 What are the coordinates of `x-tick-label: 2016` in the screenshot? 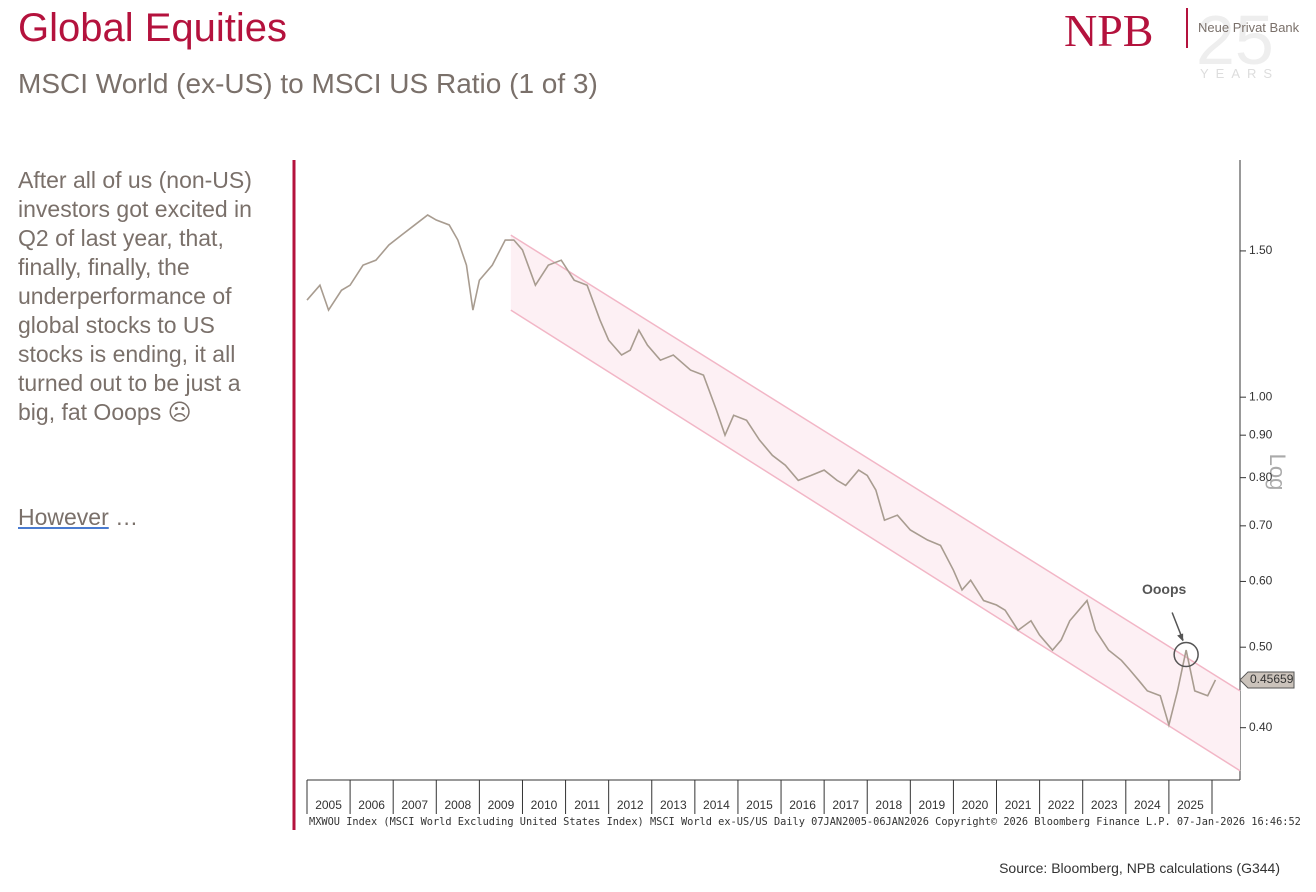 It's located at (802, 805).